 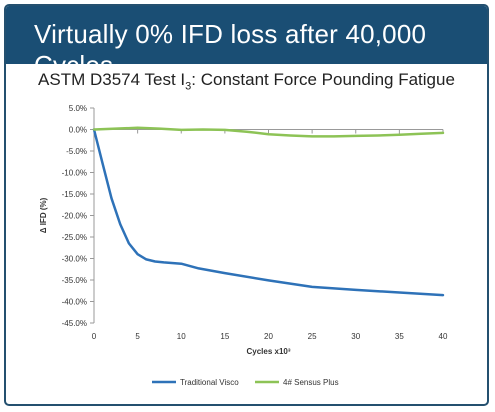 I want to click on x-tick-label: 40, so click(x=443, y=336).